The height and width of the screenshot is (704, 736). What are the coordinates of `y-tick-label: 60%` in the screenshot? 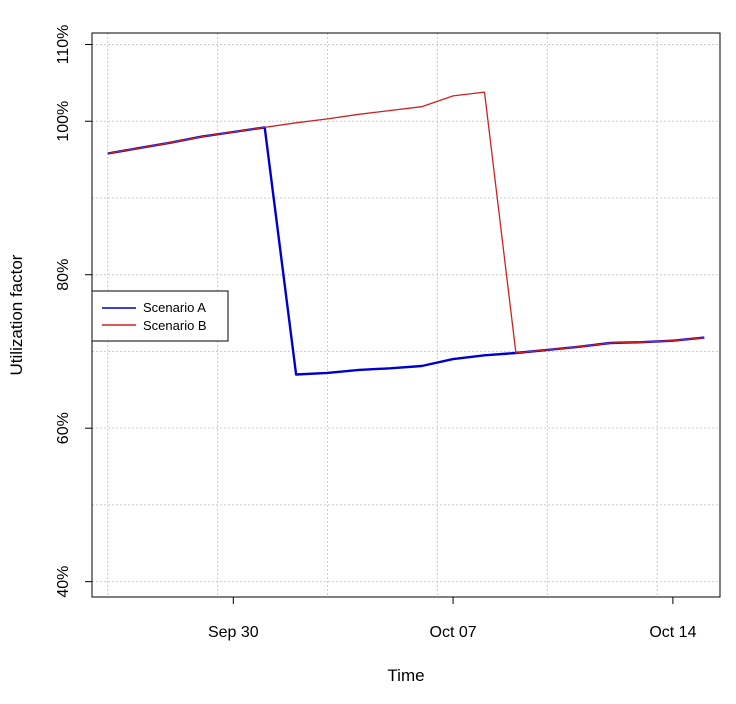 It's located at (63, 428).